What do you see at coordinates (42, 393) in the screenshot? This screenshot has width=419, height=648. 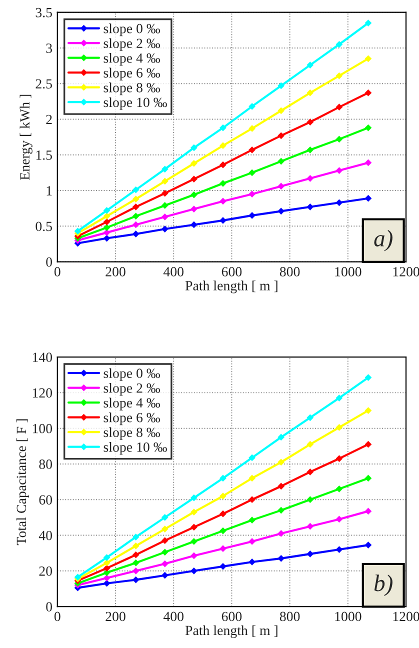 I see `y-tick-label: 120` at bounding box center [42, 393].